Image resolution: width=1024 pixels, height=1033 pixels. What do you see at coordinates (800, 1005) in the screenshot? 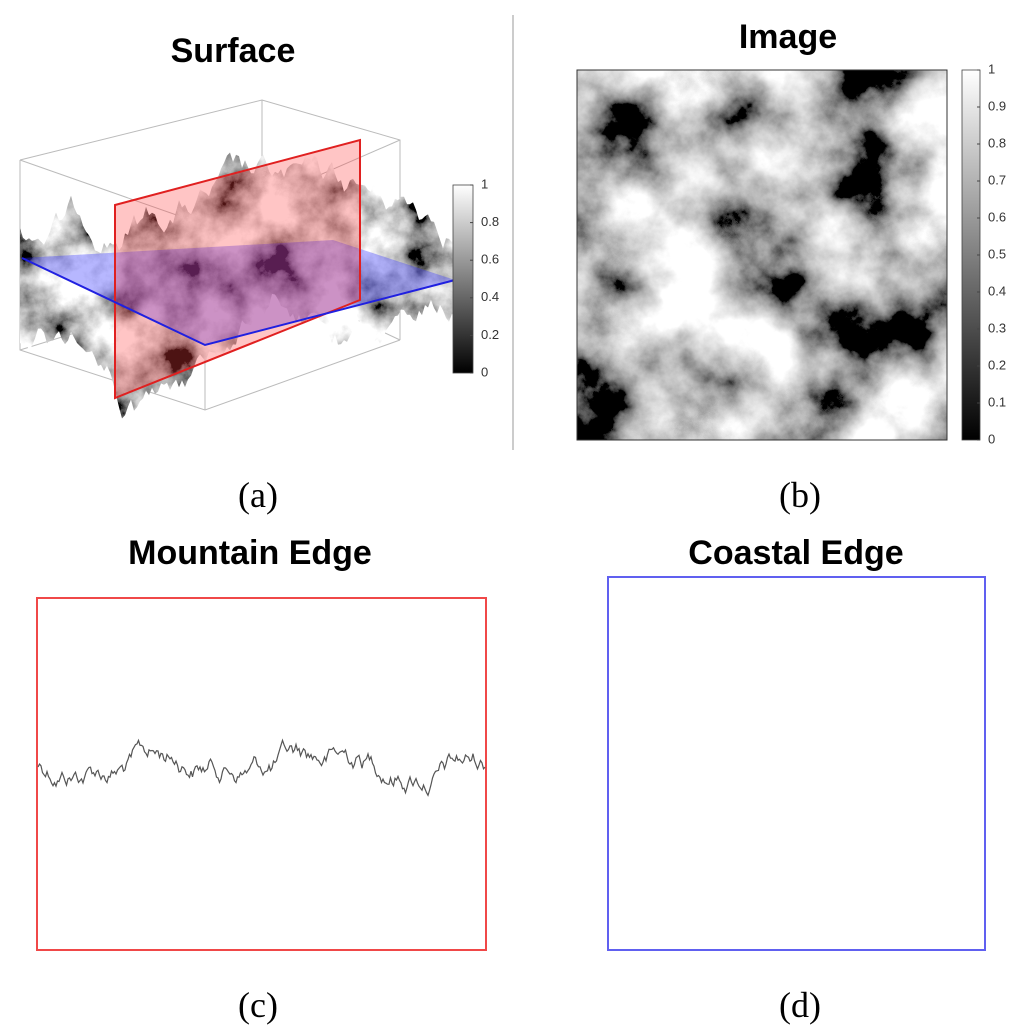
I see `panel-label: (d)` at bounding box center [800, 1005].